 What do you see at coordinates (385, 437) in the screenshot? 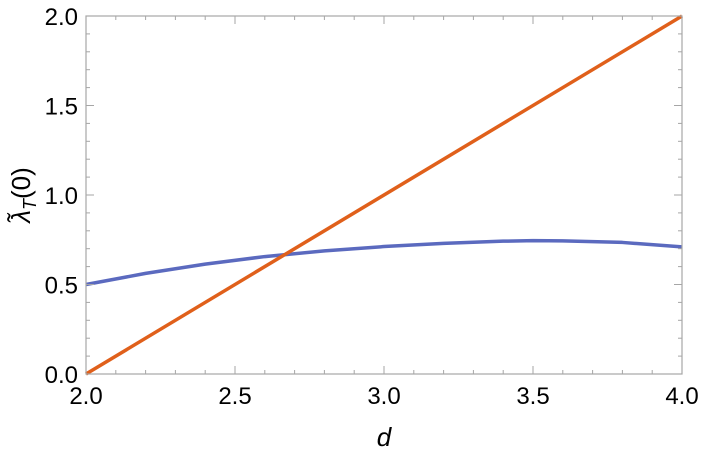
I see `x-axis-label: d` at bounding box center [385, 437].